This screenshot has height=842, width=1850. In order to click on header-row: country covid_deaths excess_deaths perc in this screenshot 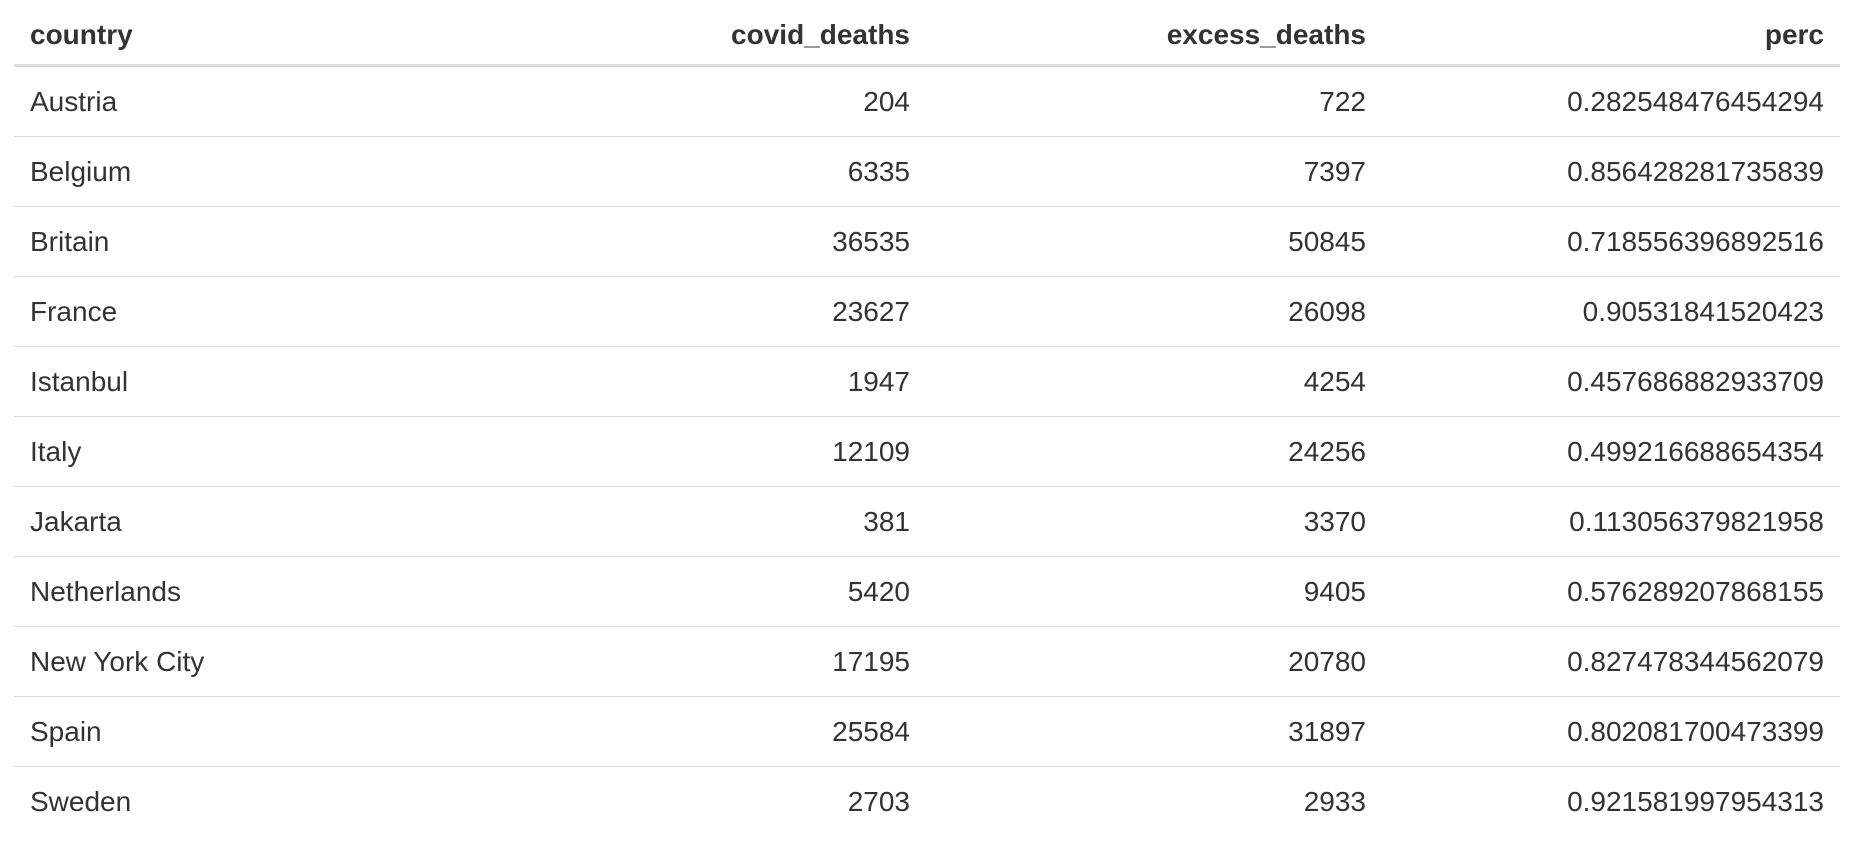, I will do `click(927, 36)`.